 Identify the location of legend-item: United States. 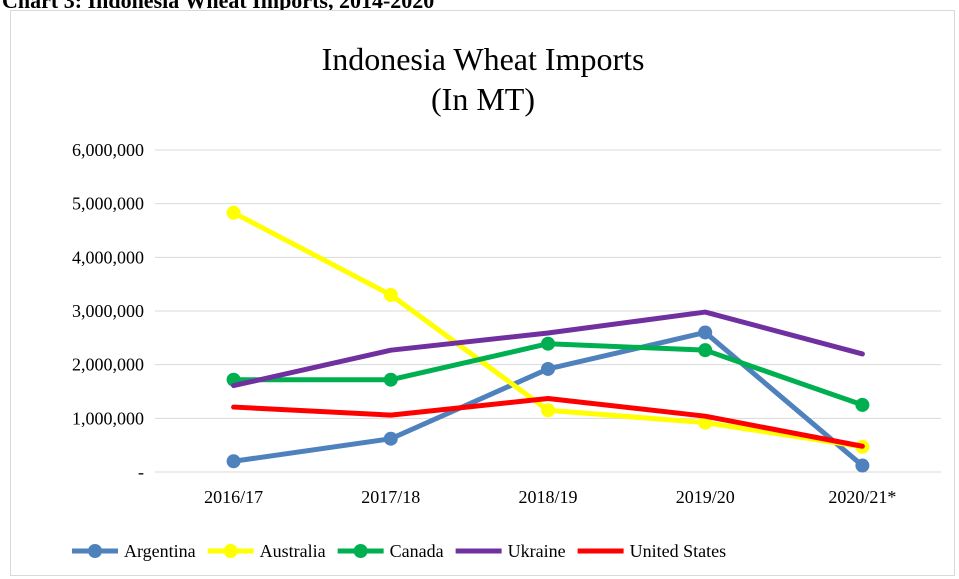
(652, 551).